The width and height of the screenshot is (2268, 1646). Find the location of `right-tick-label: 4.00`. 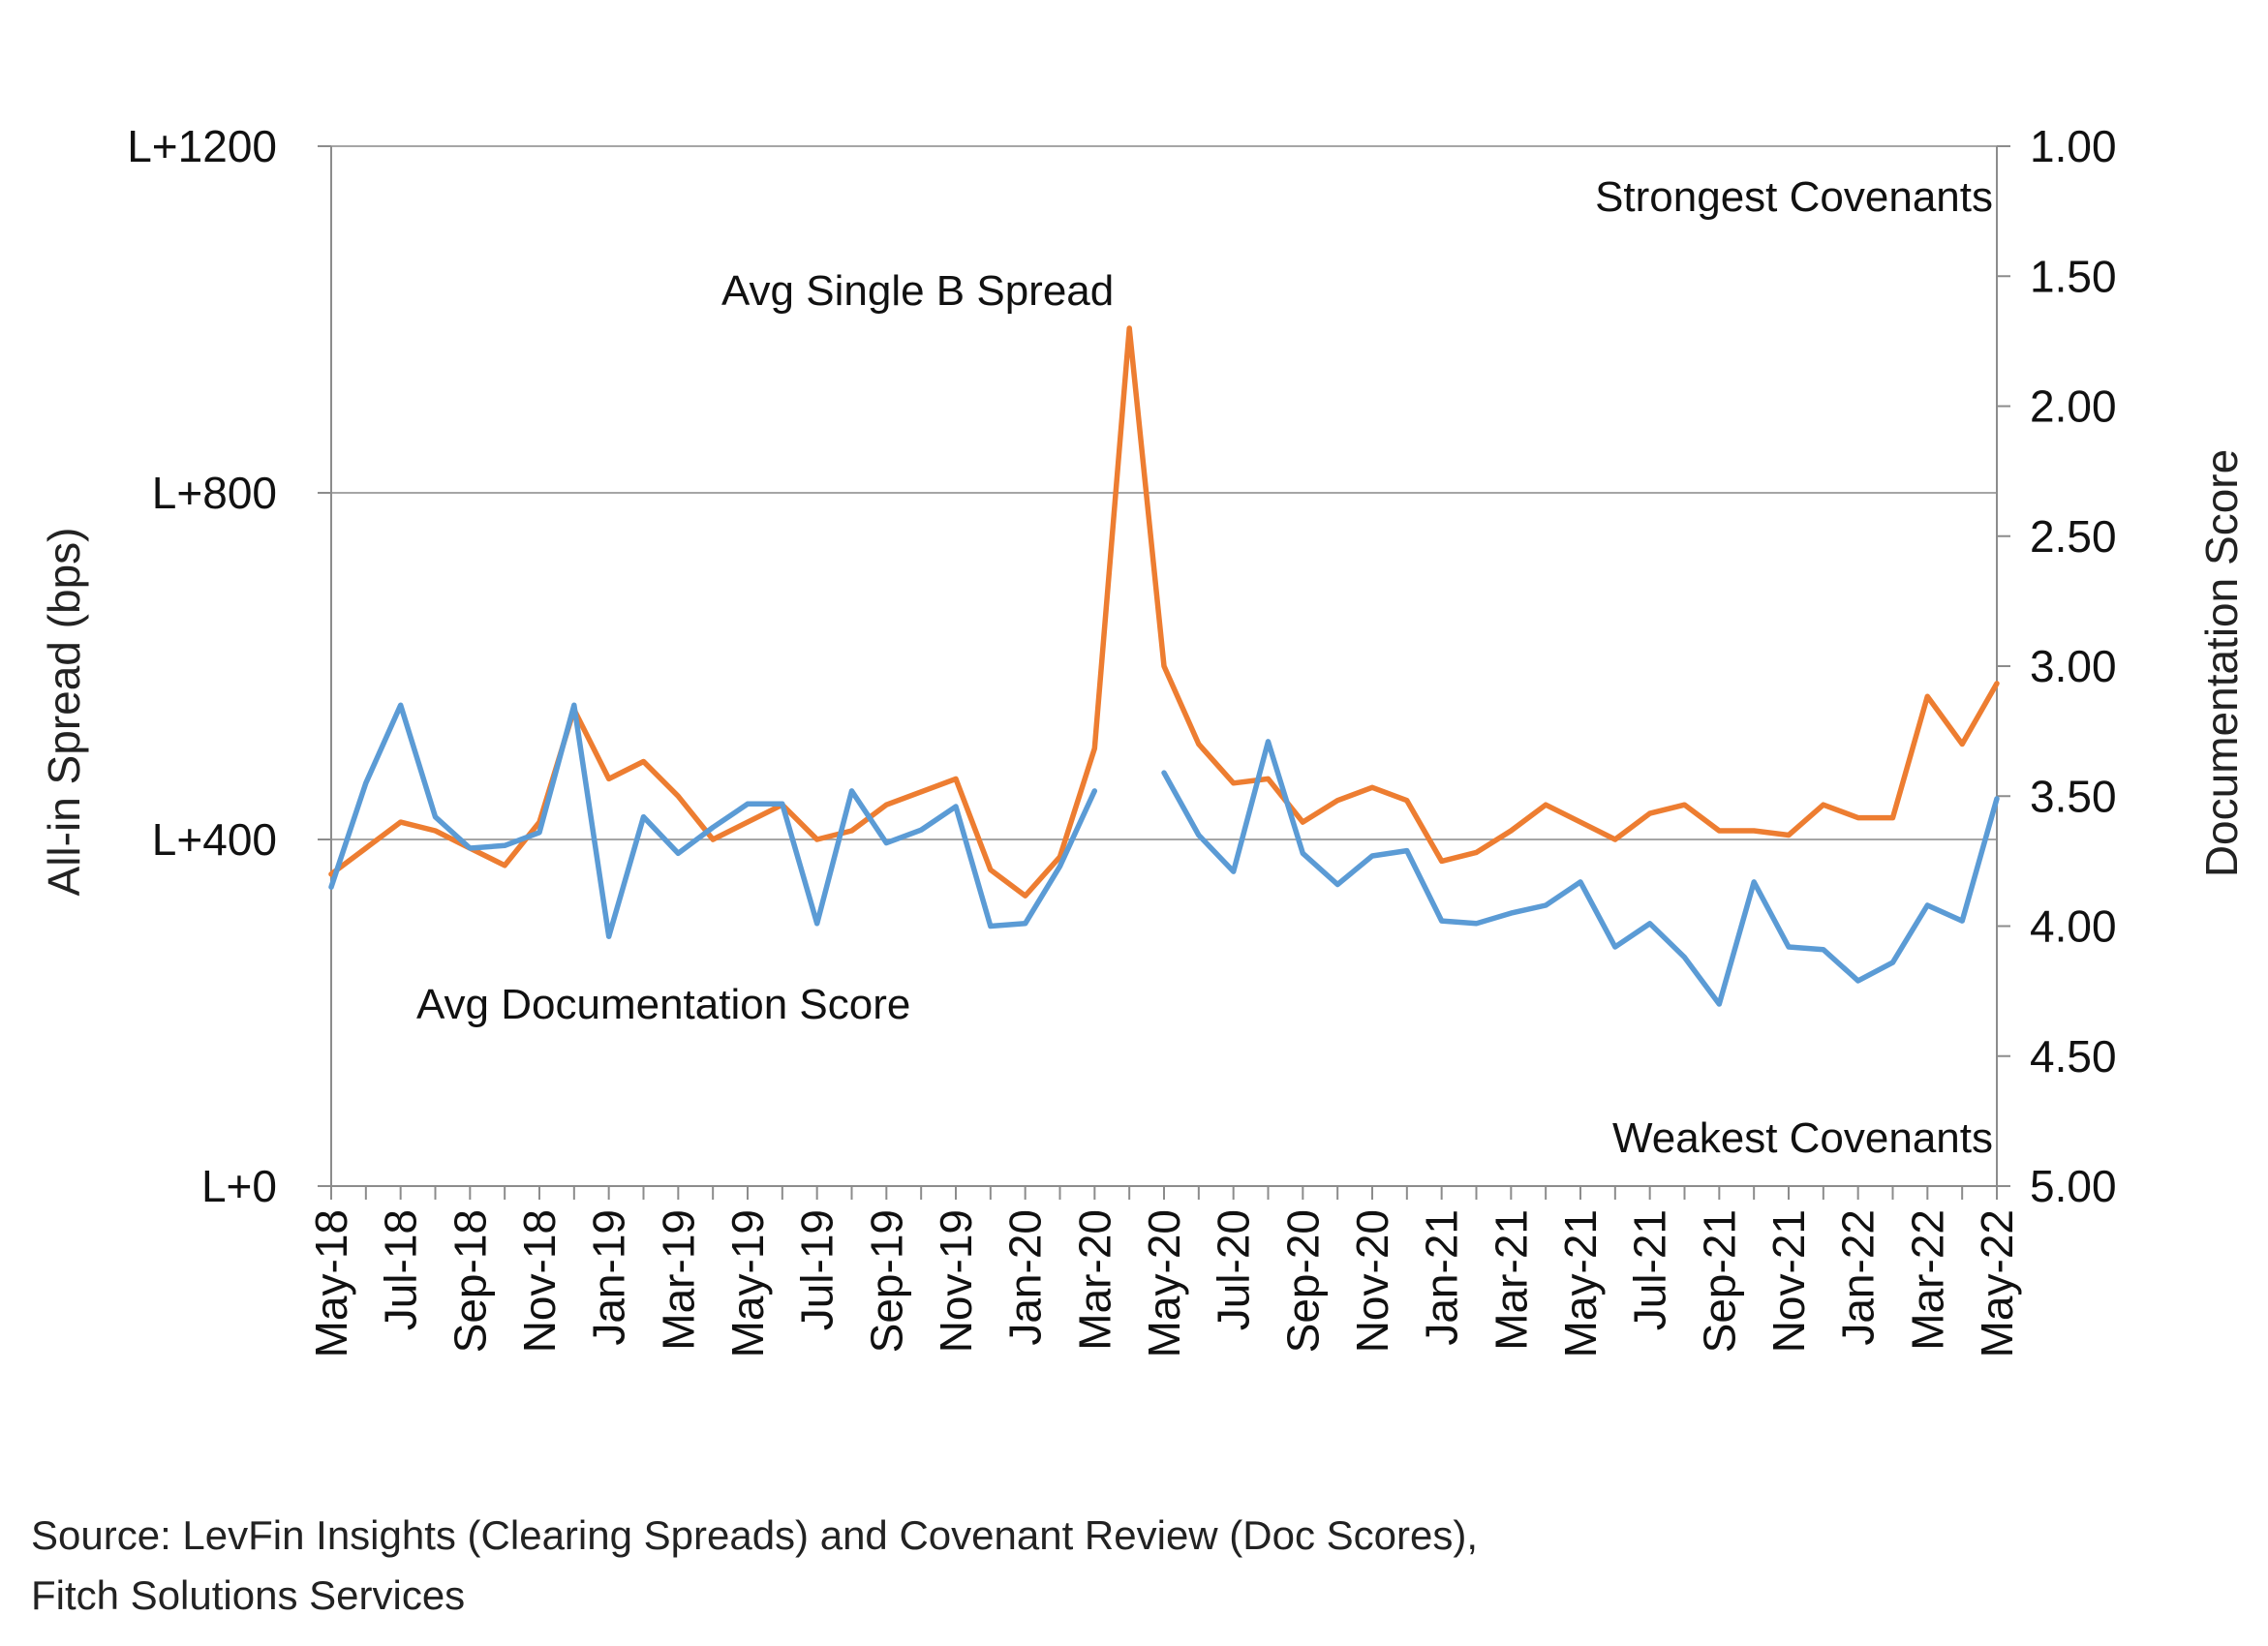

right-tick-label: 4.00 is located at coordinates (2074, 927).